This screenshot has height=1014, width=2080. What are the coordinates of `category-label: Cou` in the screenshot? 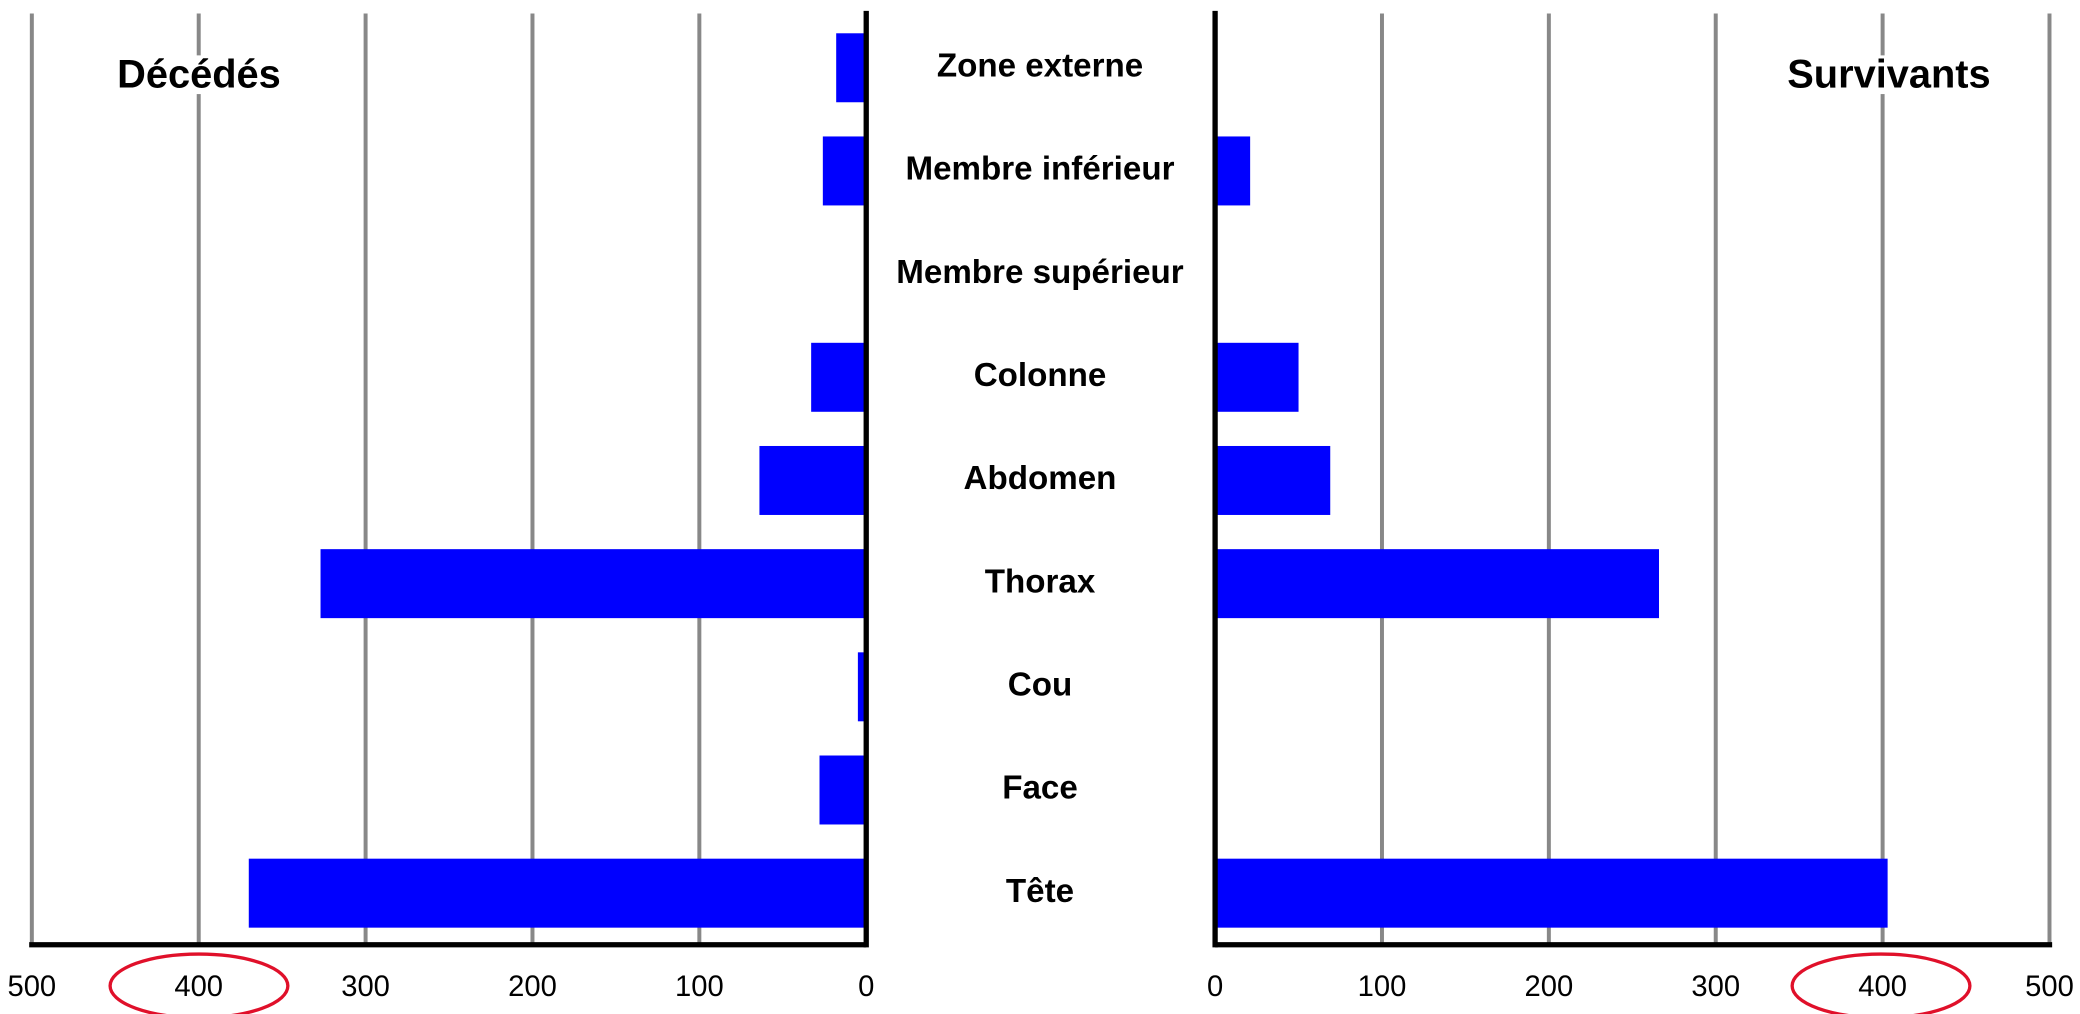 It's located at (1040, 685).